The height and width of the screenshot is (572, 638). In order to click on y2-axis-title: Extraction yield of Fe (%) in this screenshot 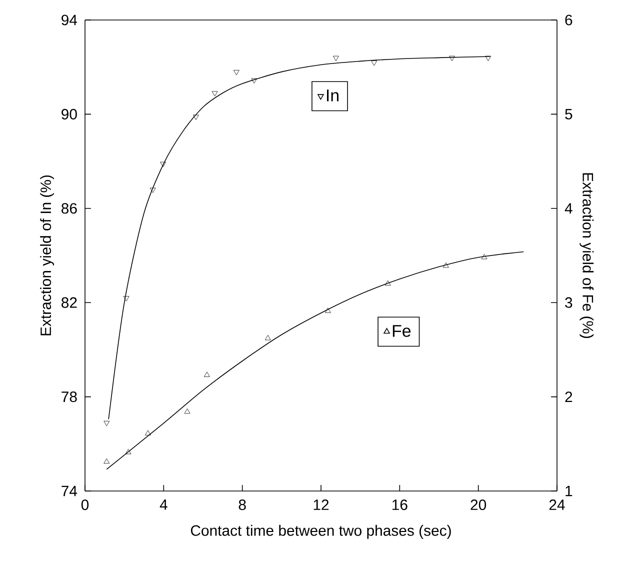, I will do `click(587, 255)`.